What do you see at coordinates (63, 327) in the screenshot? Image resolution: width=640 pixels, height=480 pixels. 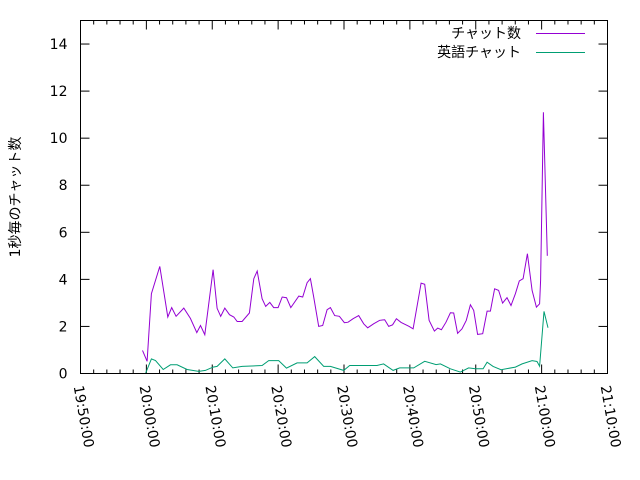 I see `y-tick-label: 2` at bounding box center [63, 327].